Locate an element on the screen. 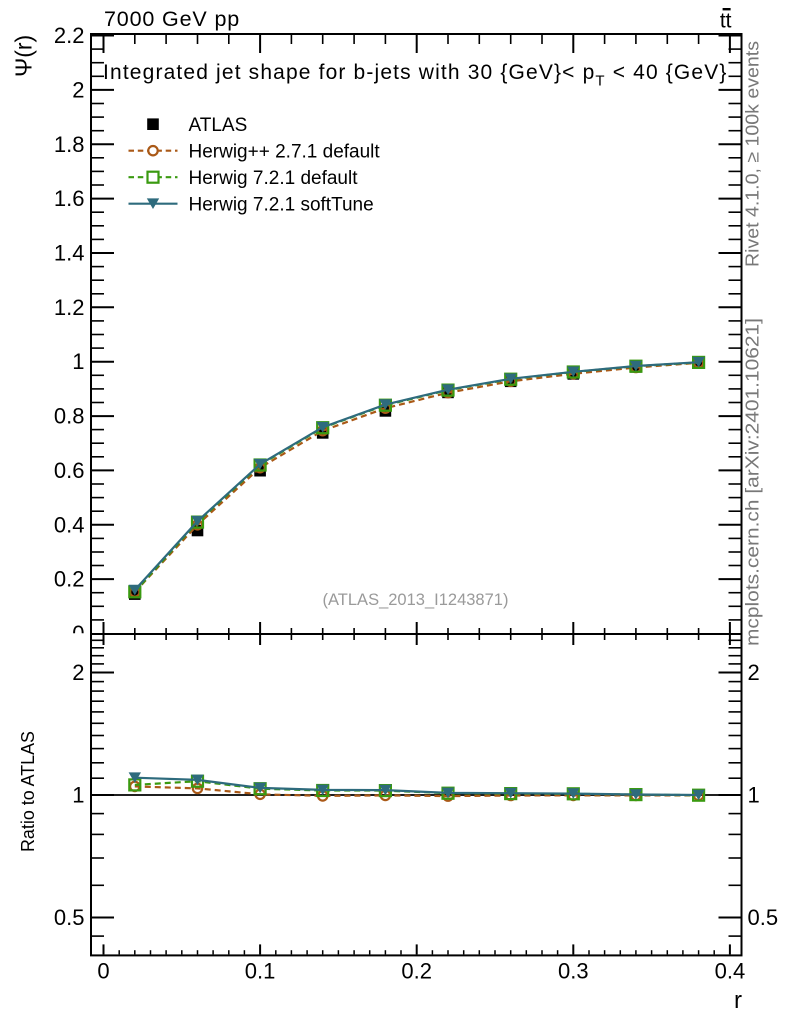 Image resolution: width=786 pixels, height=1024 pixels. svg-text: 1.8 is located at coordinates (69, 144).